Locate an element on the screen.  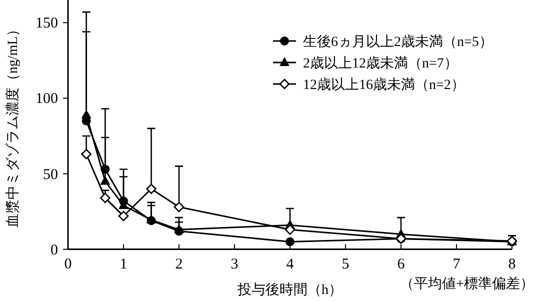
text: （平均値+標準偏差） is located at coordinates (467, 284).